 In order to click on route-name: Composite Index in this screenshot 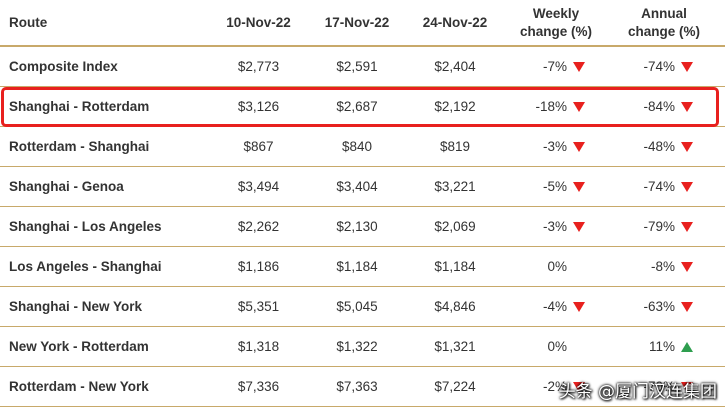, I will do `click(63, 66)`.